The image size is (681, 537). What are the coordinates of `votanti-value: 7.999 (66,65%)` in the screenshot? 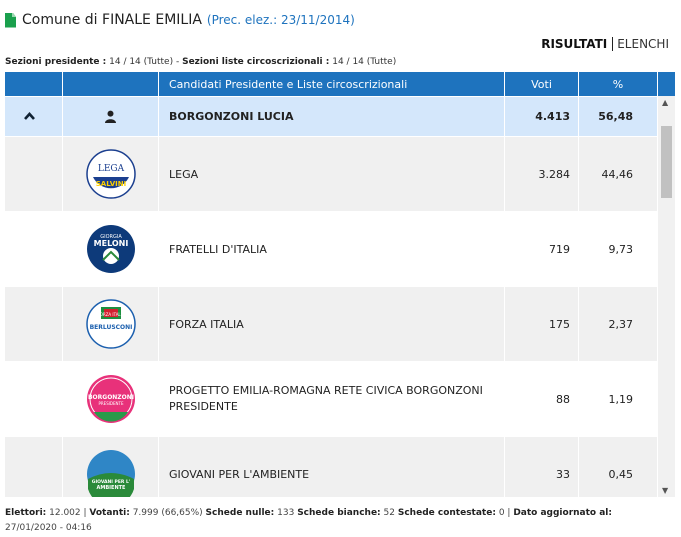 It's located at (167, 513).